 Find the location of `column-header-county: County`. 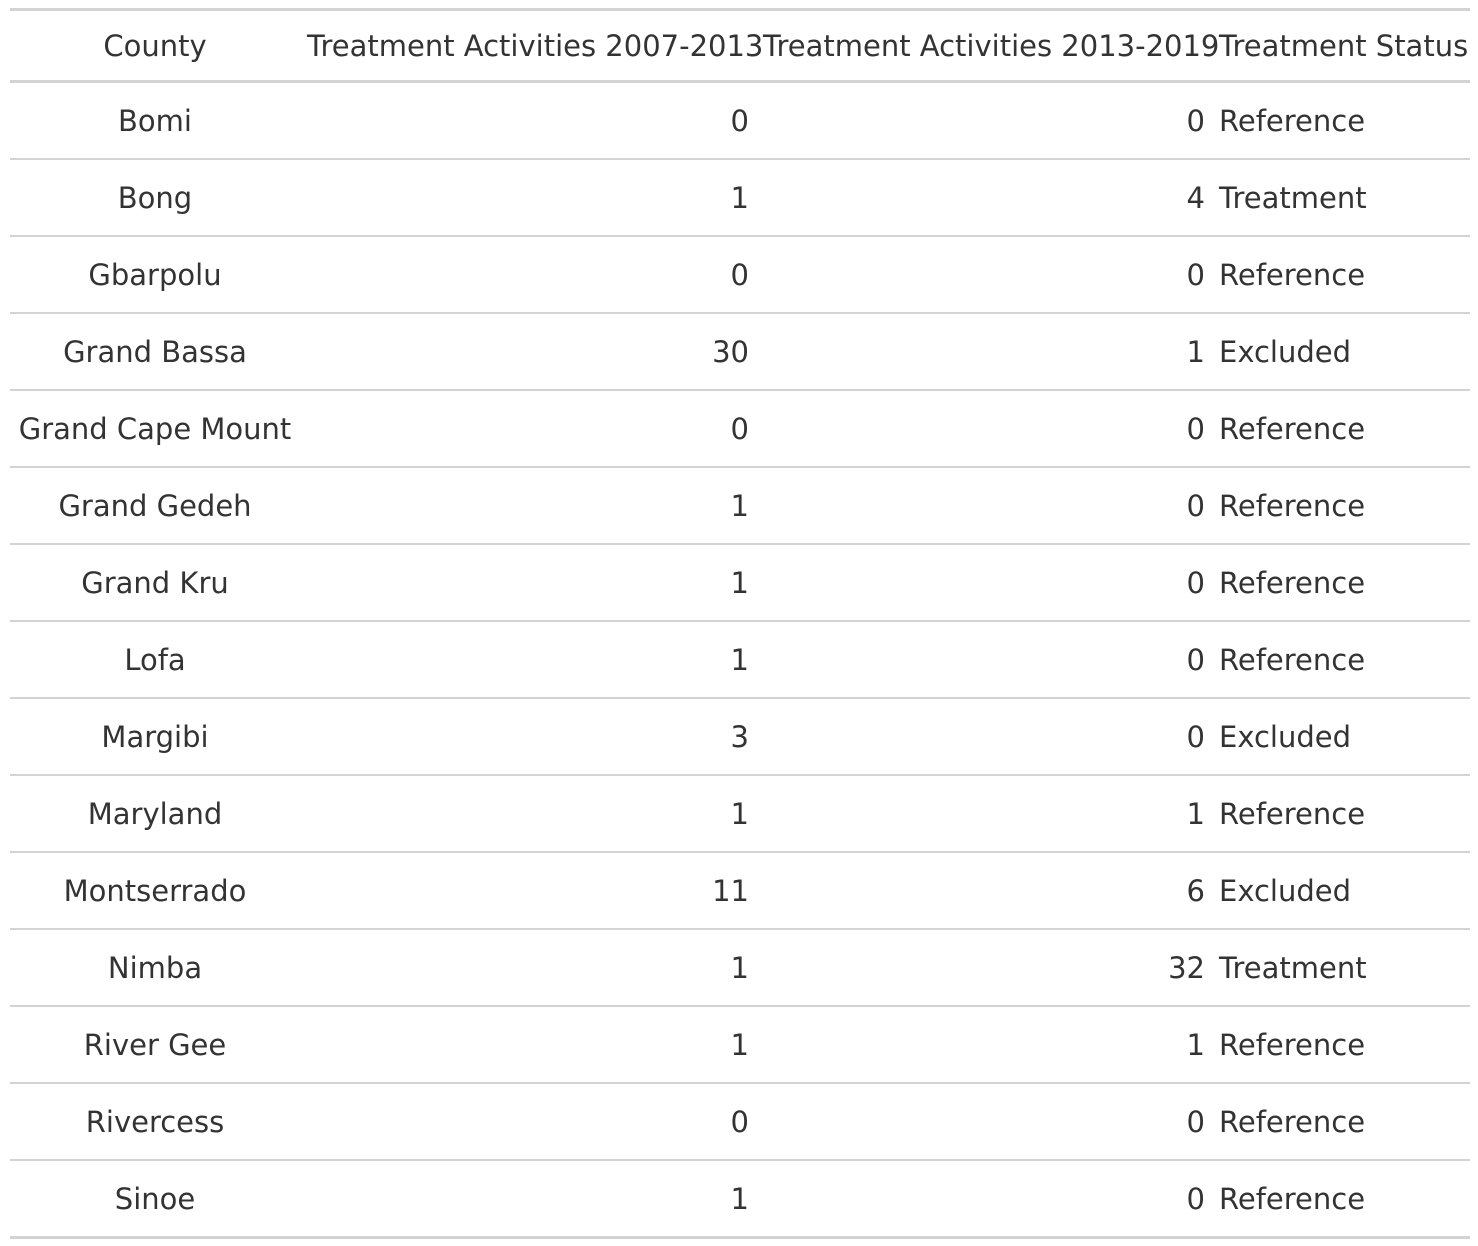

column-header-county: County is located at coordinates (155, 46).